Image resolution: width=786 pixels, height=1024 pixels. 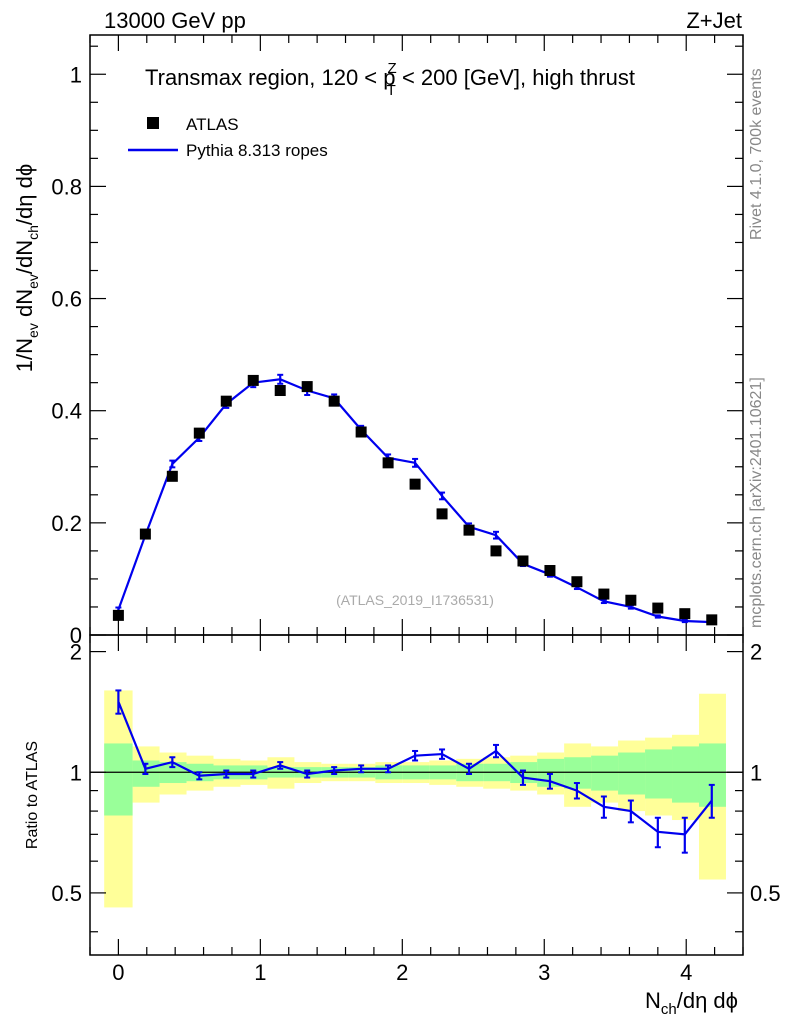 What do you see at coordinates (76, 772) in the screenshot?
I see `ratio-y-tick-label-left: 1` at bounding box center [76, 772].